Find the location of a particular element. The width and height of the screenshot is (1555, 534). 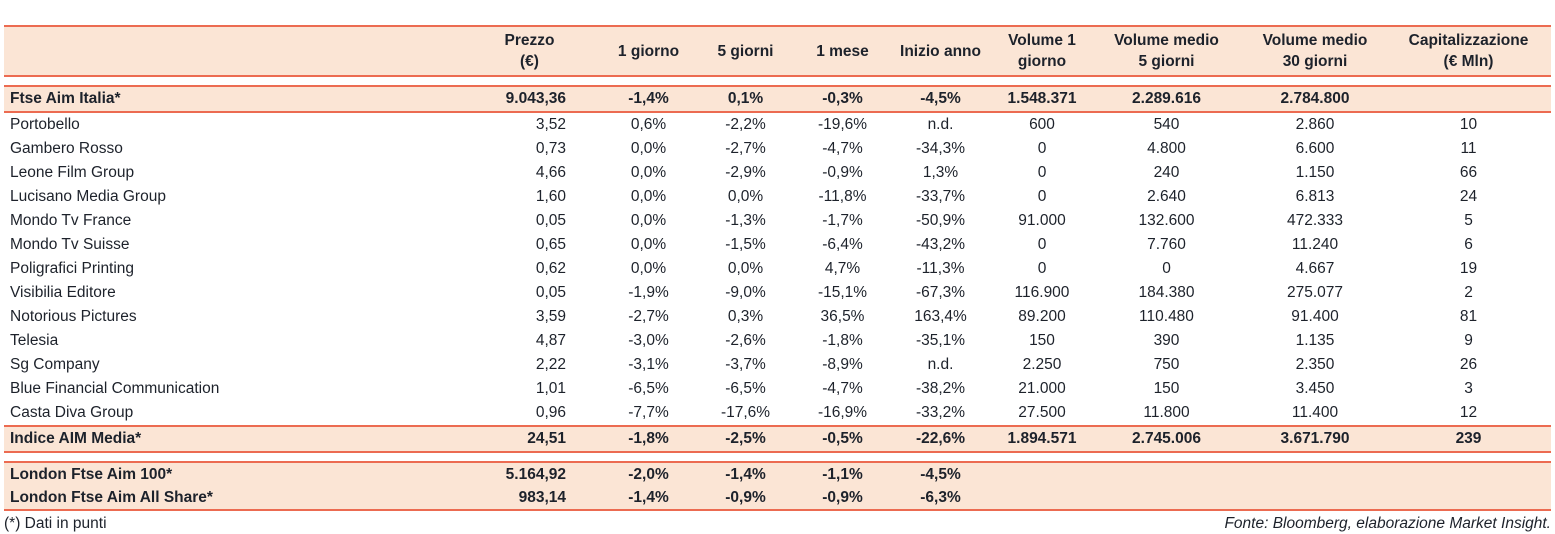

cell-d5: -17,6% is located at coordinates (745, 412).